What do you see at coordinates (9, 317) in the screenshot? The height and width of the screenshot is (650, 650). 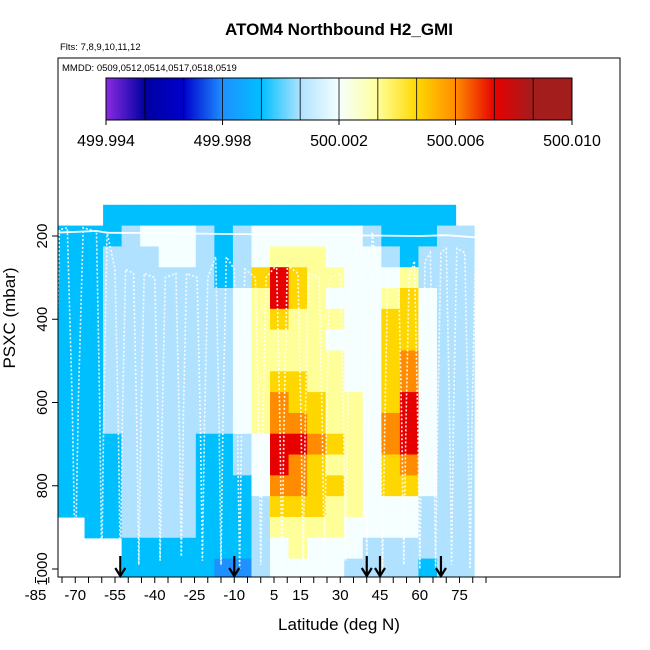 I see `y-axis-label: PSXC (mbar)` at bounding box center [9, 317].